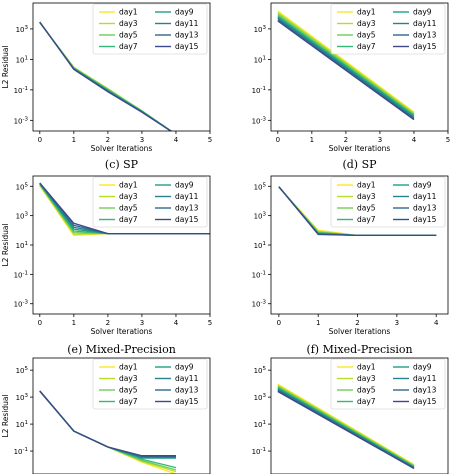 This screenshot has width=474, height=474. I want to click on panel-caption: (e) Mixed-Precision, so click(121, 349).